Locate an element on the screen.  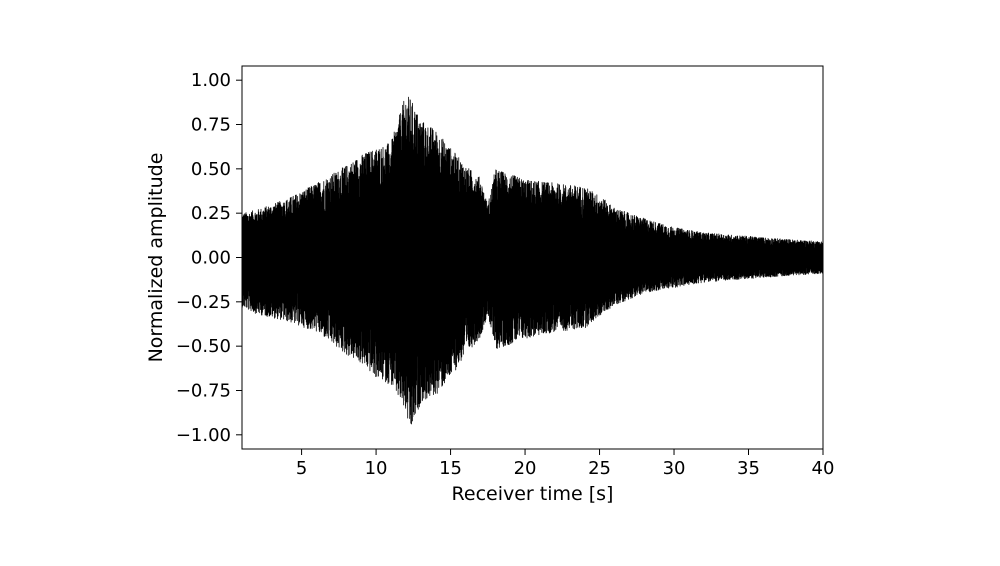
y-tick-label: −0.50 is located at coordinates (203, 346).